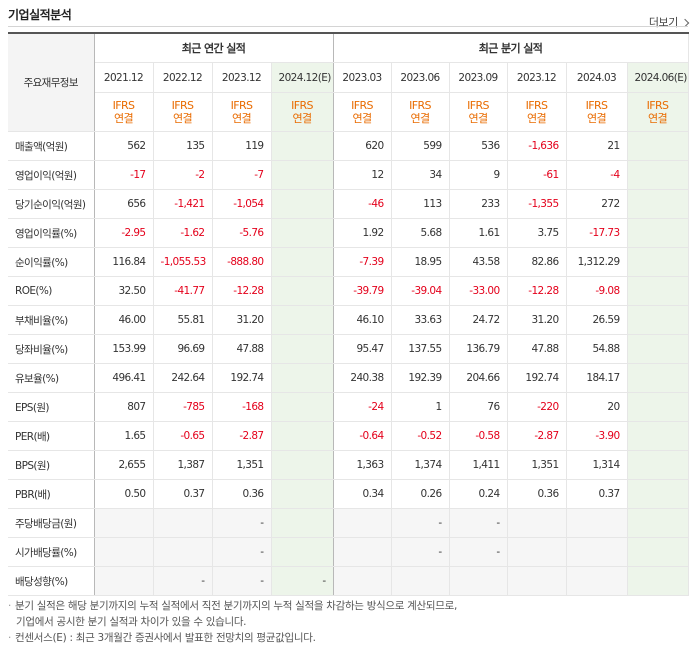  Describe the element at coordinates (597, 204) in the screenshot. I see `value-cell: 272` at that location.